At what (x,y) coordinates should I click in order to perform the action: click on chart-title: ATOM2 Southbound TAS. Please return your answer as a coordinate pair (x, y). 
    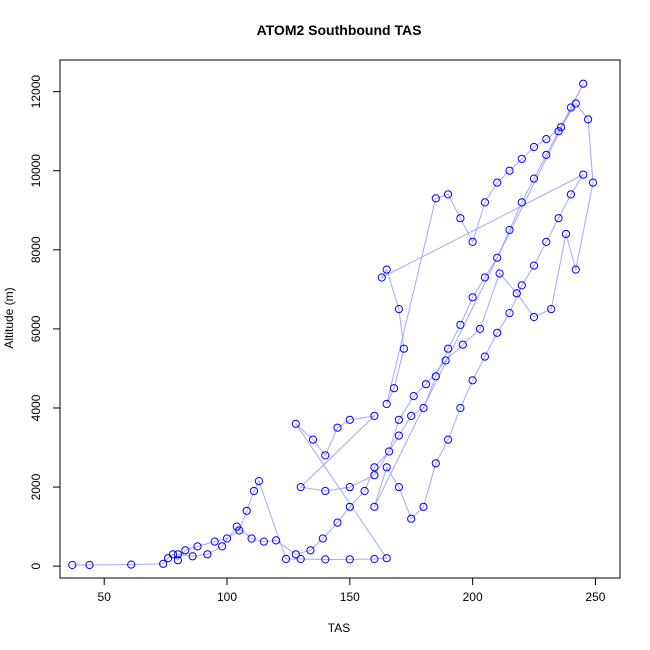
    Looking at the image, I should click on (339, 30).